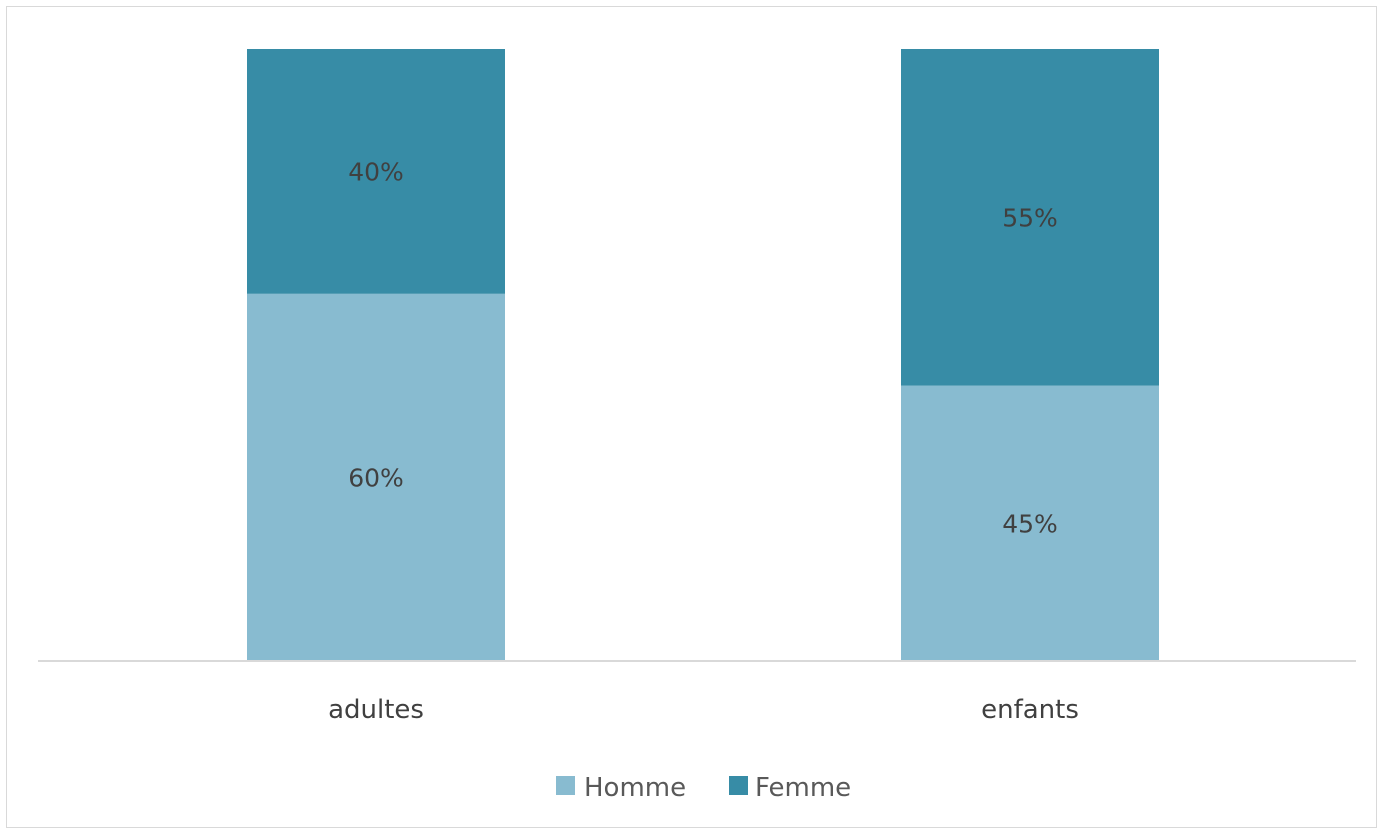  What do you see at coordinates (1030, 710) in the screenshot?
I see `category-label-enfants: enfants` at bounding box center [1030, 710].